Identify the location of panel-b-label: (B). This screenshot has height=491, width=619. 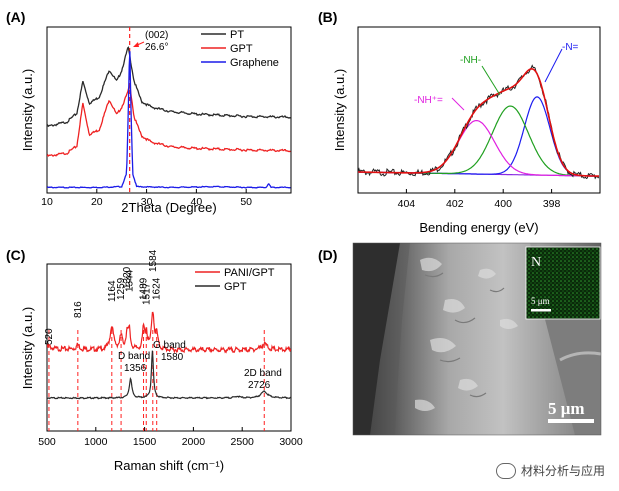
(327, 17).